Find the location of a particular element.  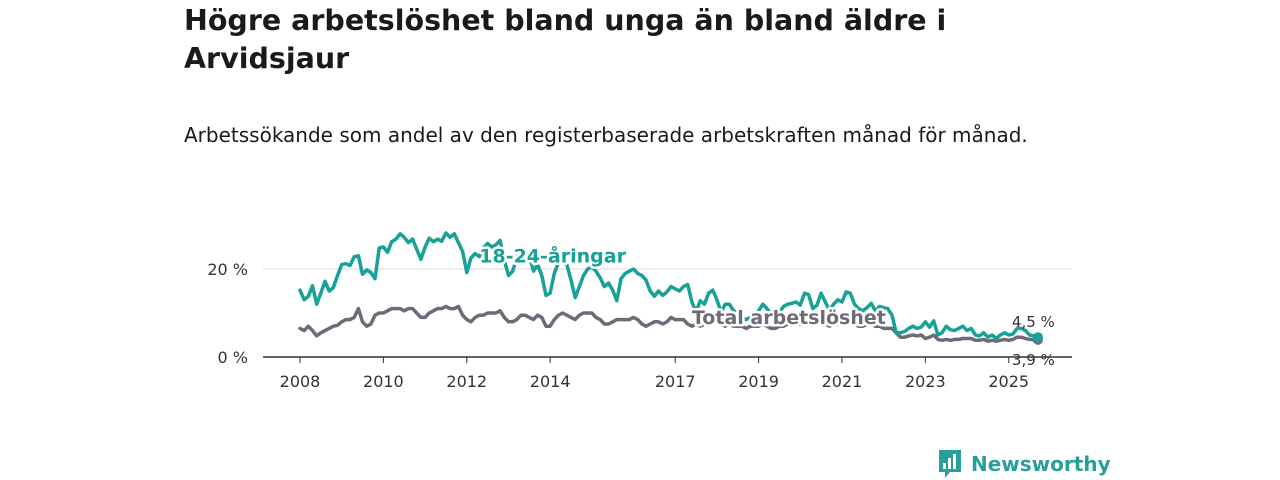

series-lines is located at coordinates (670, 288).